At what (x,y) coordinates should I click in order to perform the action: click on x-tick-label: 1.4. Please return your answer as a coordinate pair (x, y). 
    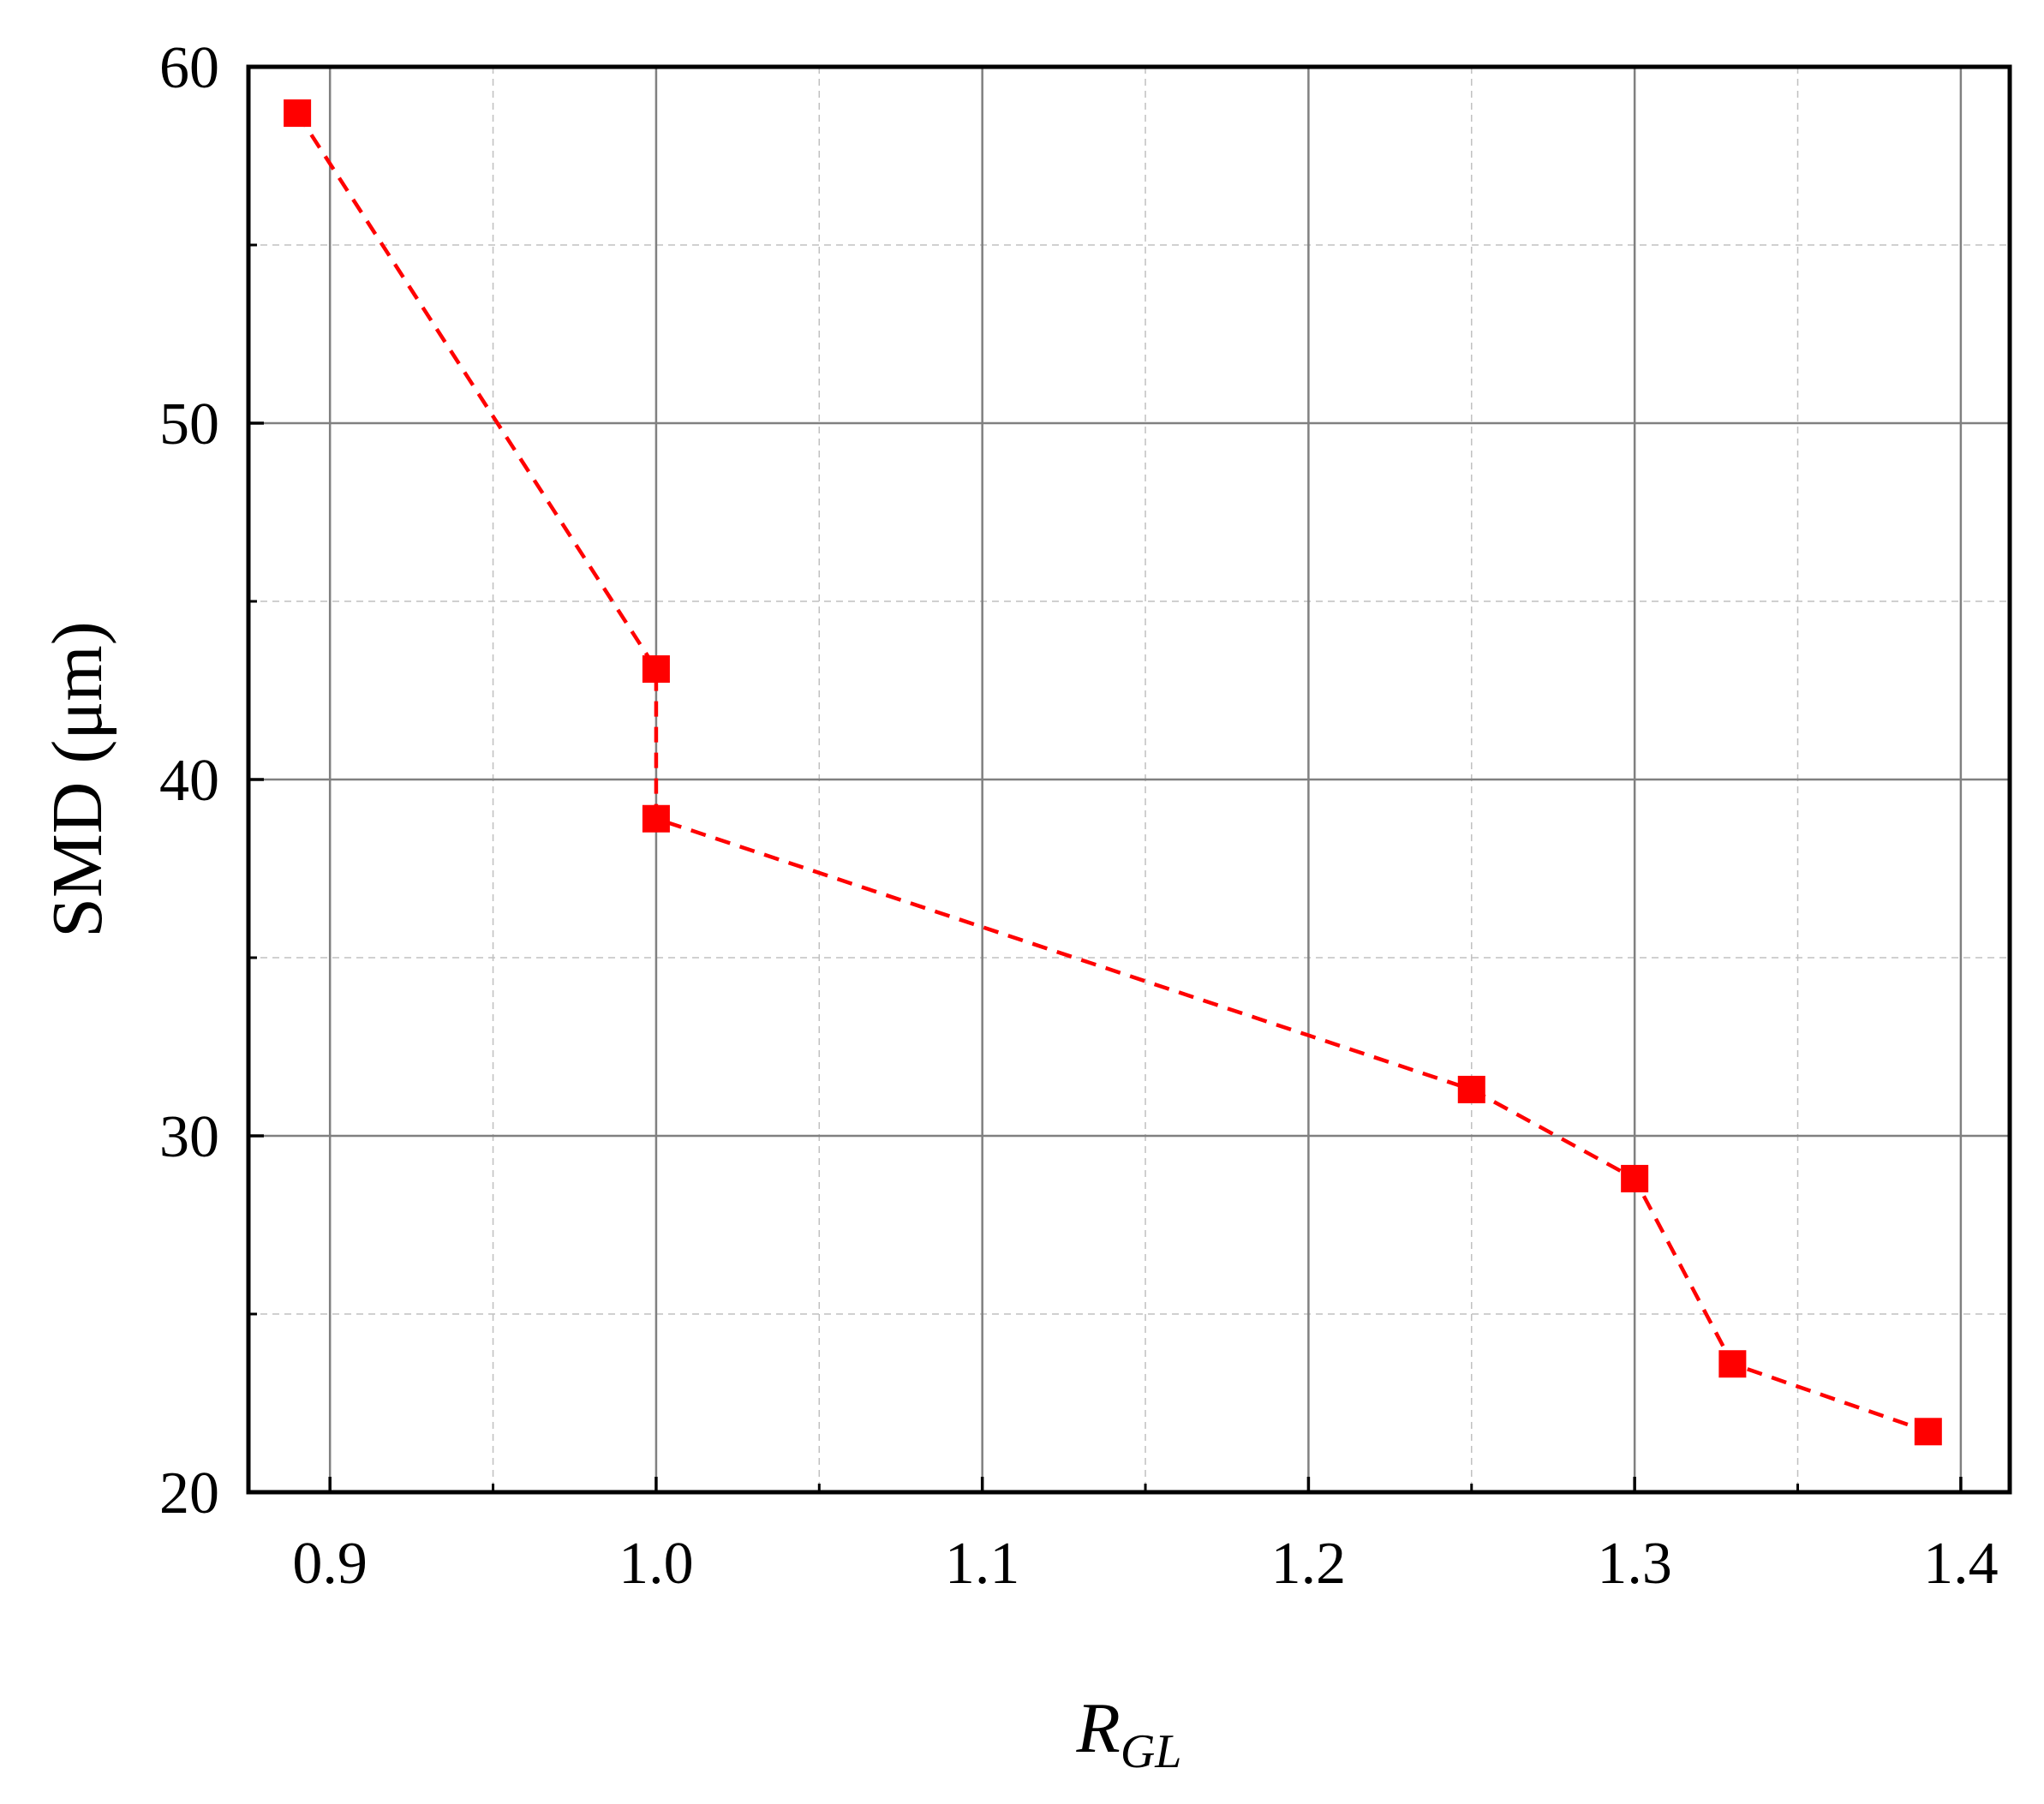
    Looking at the image, I should click on (1961, 1564).